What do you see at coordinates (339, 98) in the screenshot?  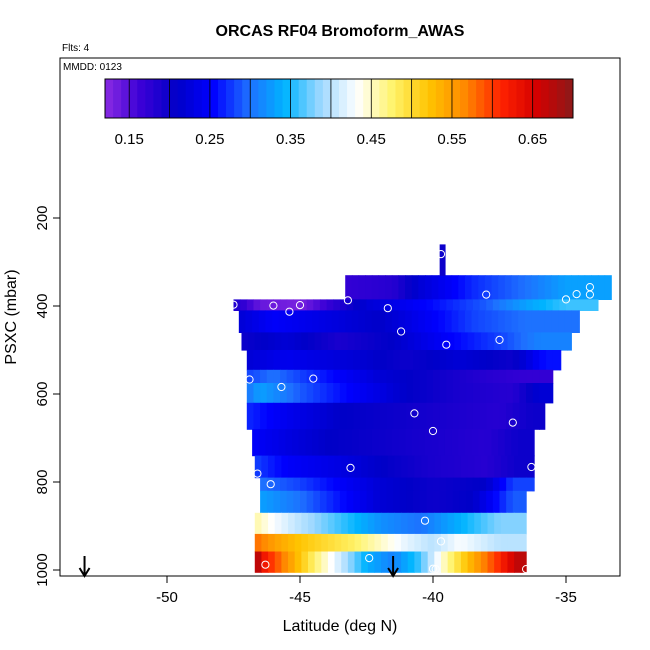 I see `colorbar-frame` at bounding box center [339, 98].